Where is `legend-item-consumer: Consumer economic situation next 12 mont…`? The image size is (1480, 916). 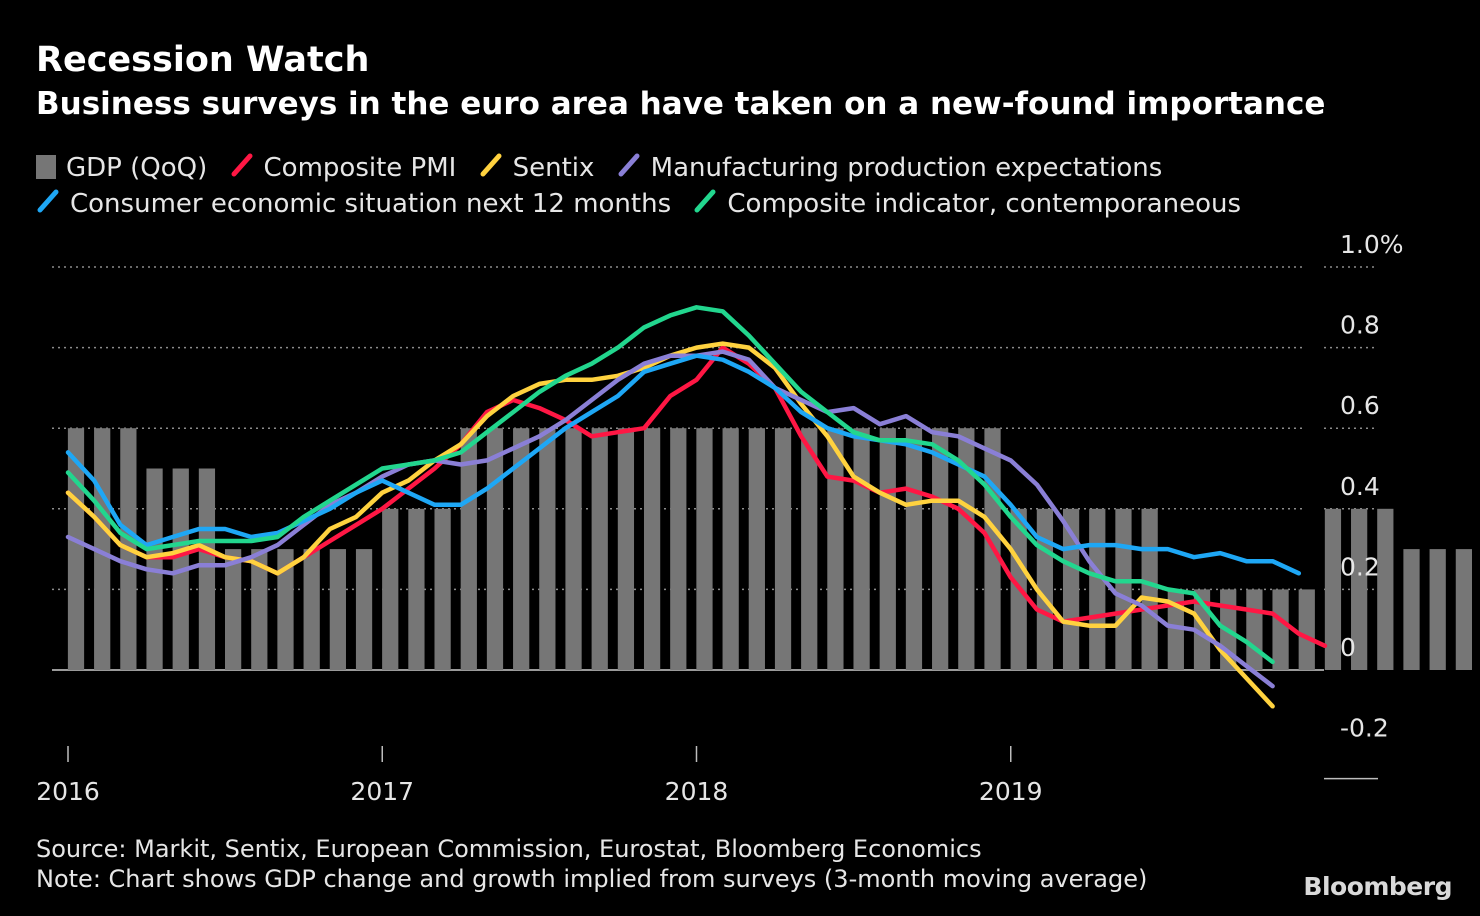
legend-item-consumer: Consumer economic situation next 12 mont… is located at coordinates (353, 204).